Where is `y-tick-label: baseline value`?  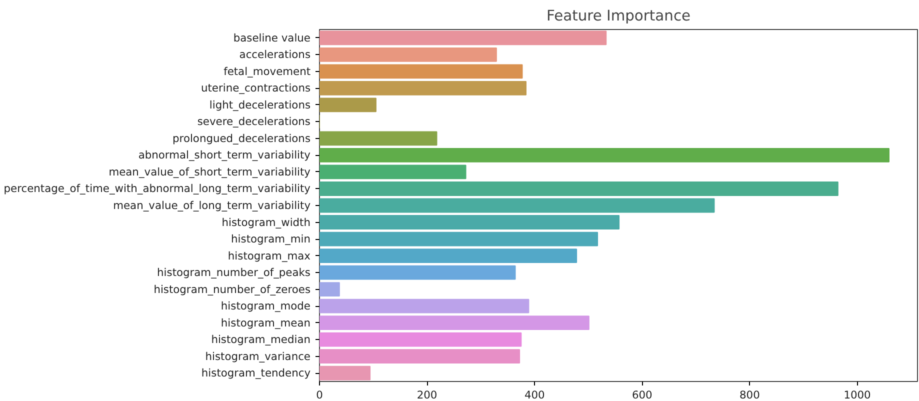 y-tick-label: baseline value is located at coordinates (272, 37).